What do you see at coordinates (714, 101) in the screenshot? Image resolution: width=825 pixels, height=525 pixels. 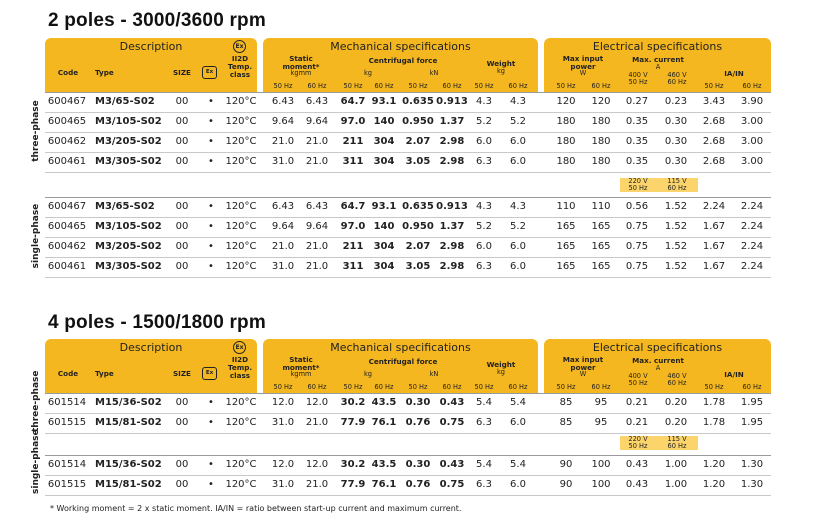 I see `table-cell: 3.43` at bounding box center [714, 101].